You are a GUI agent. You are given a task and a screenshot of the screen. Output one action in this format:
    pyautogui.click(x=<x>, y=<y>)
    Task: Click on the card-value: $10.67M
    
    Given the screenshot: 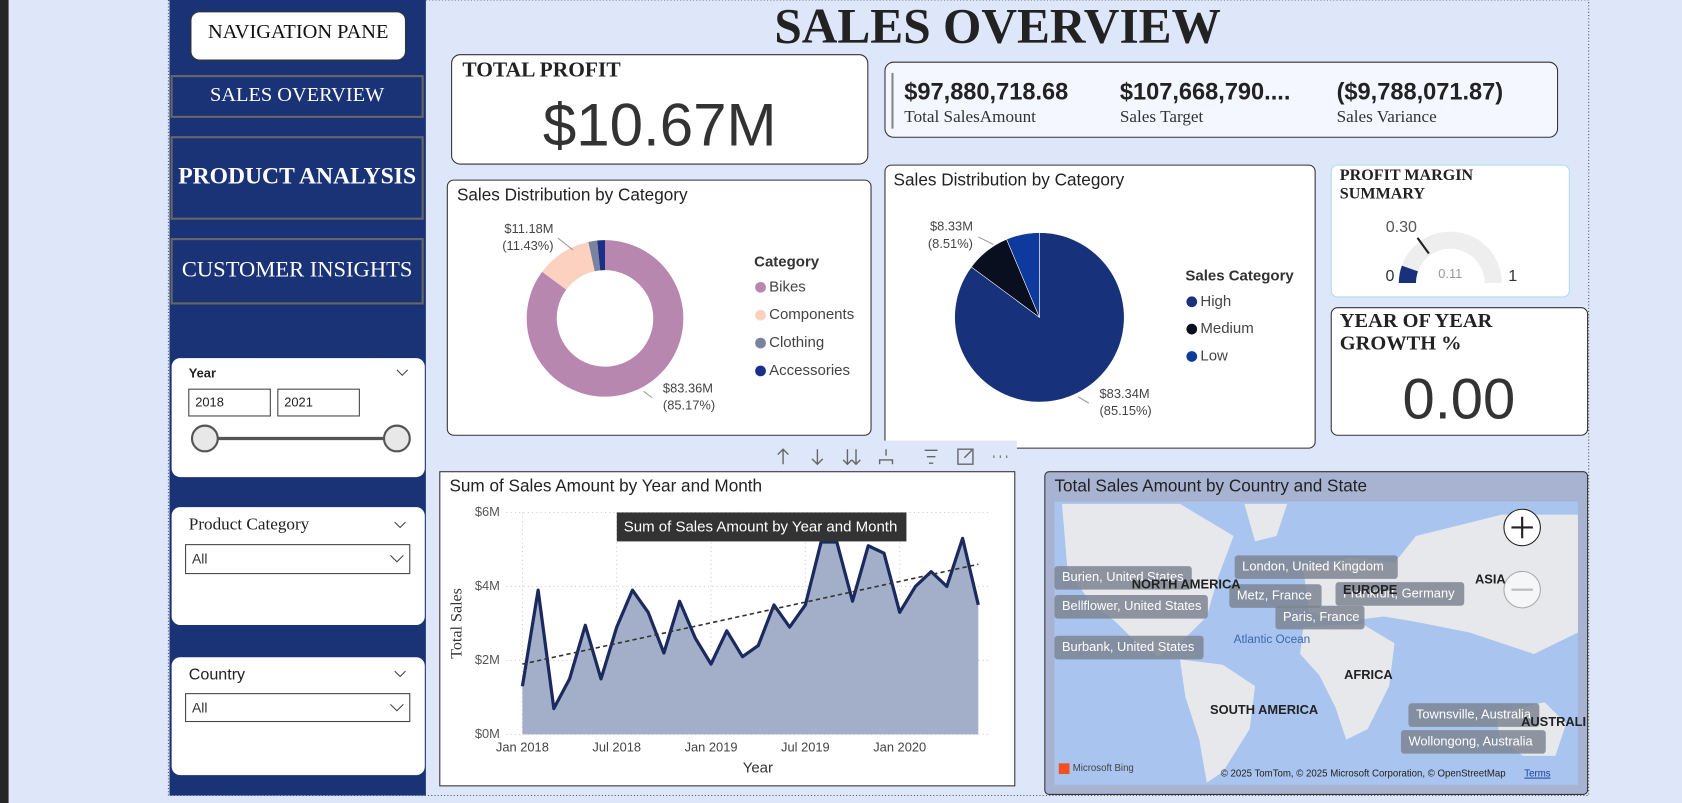 What is the action you would take?
    pyautogui.click(x=660, y=125)
    